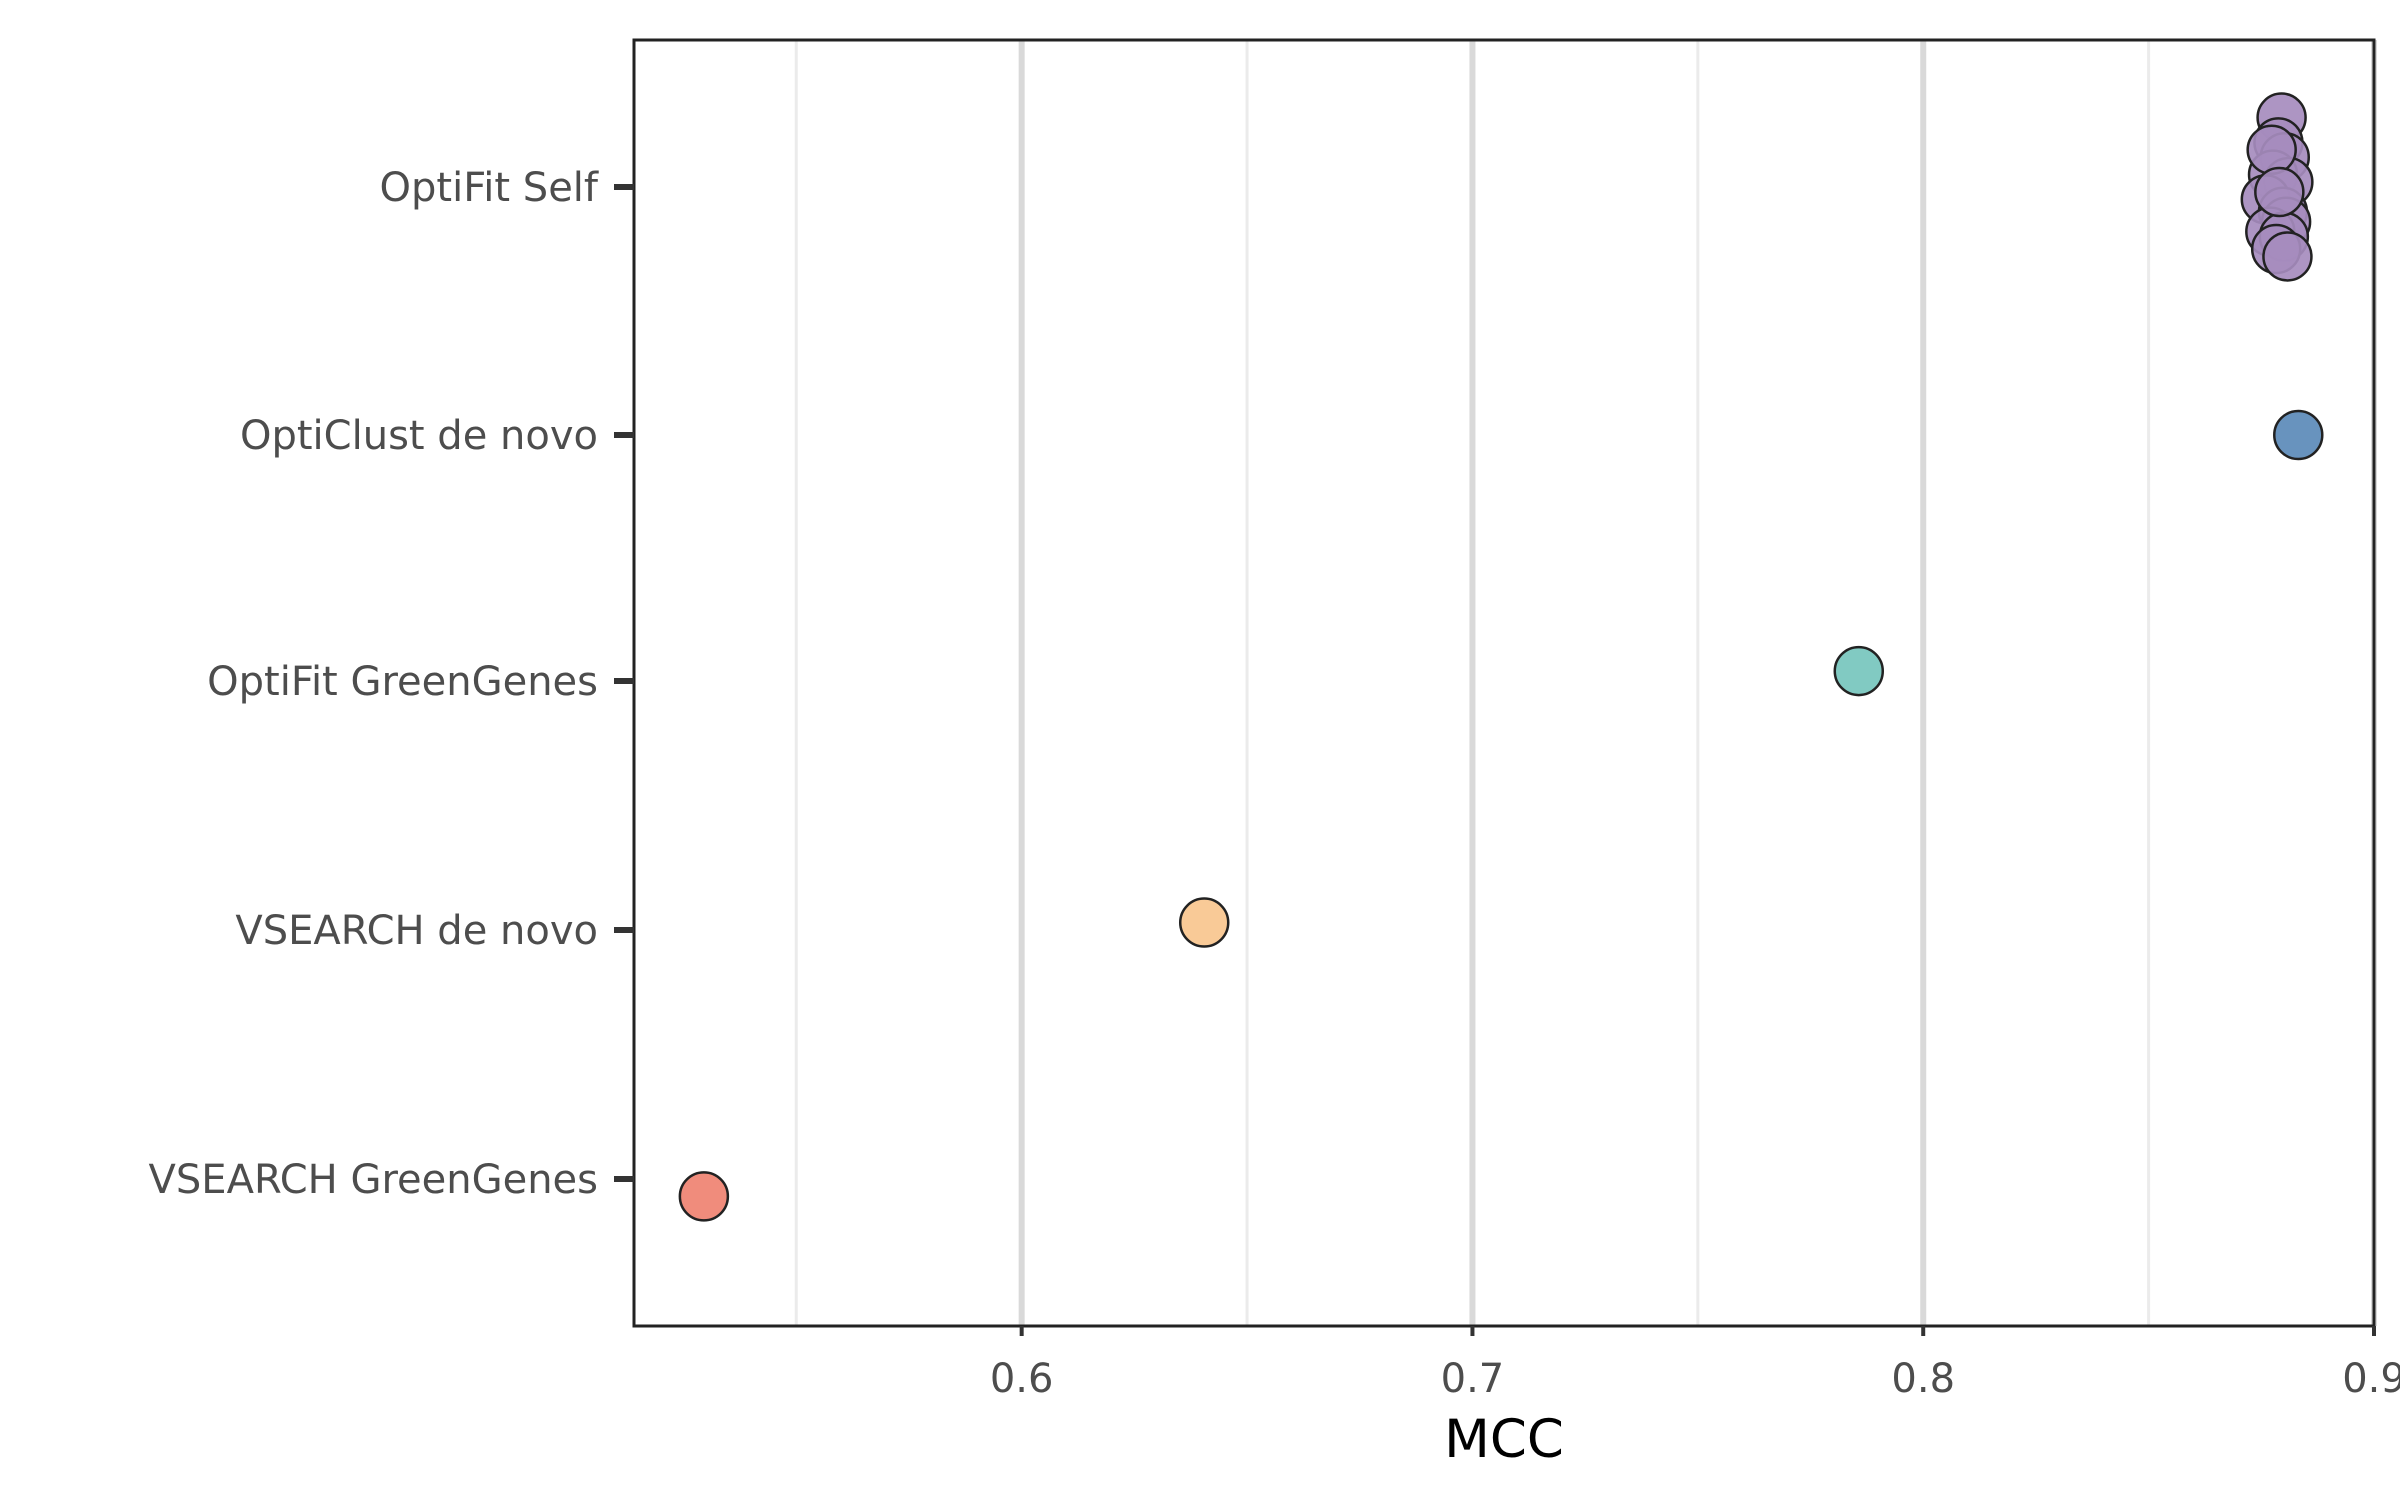  I want to click on category-label: OptiClust de novo, so click(419, 436).